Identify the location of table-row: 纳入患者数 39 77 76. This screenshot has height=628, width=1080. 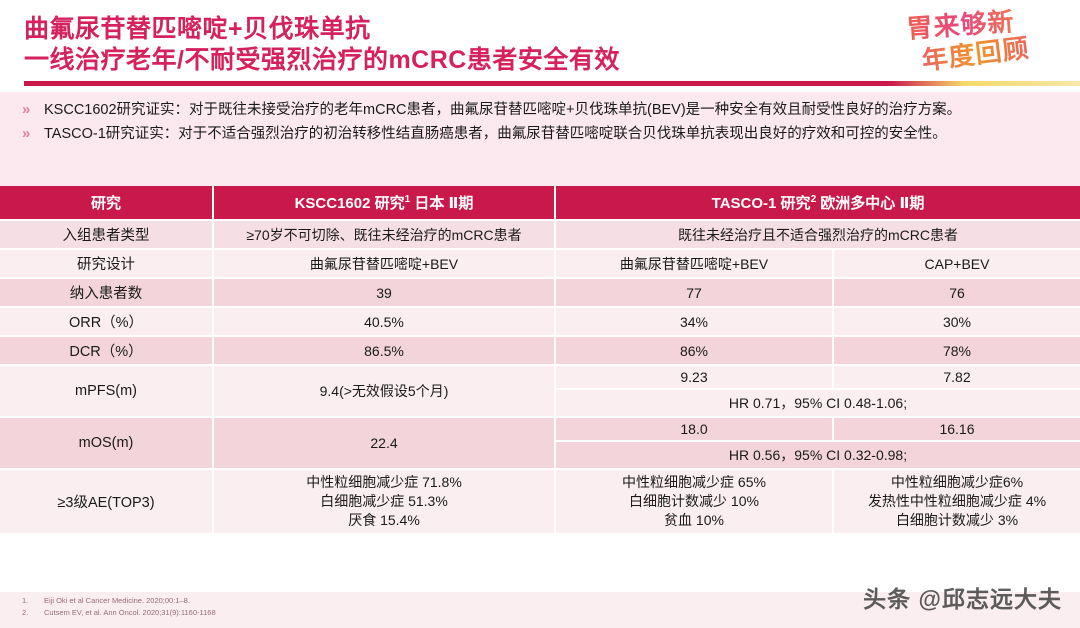
(540, 293).